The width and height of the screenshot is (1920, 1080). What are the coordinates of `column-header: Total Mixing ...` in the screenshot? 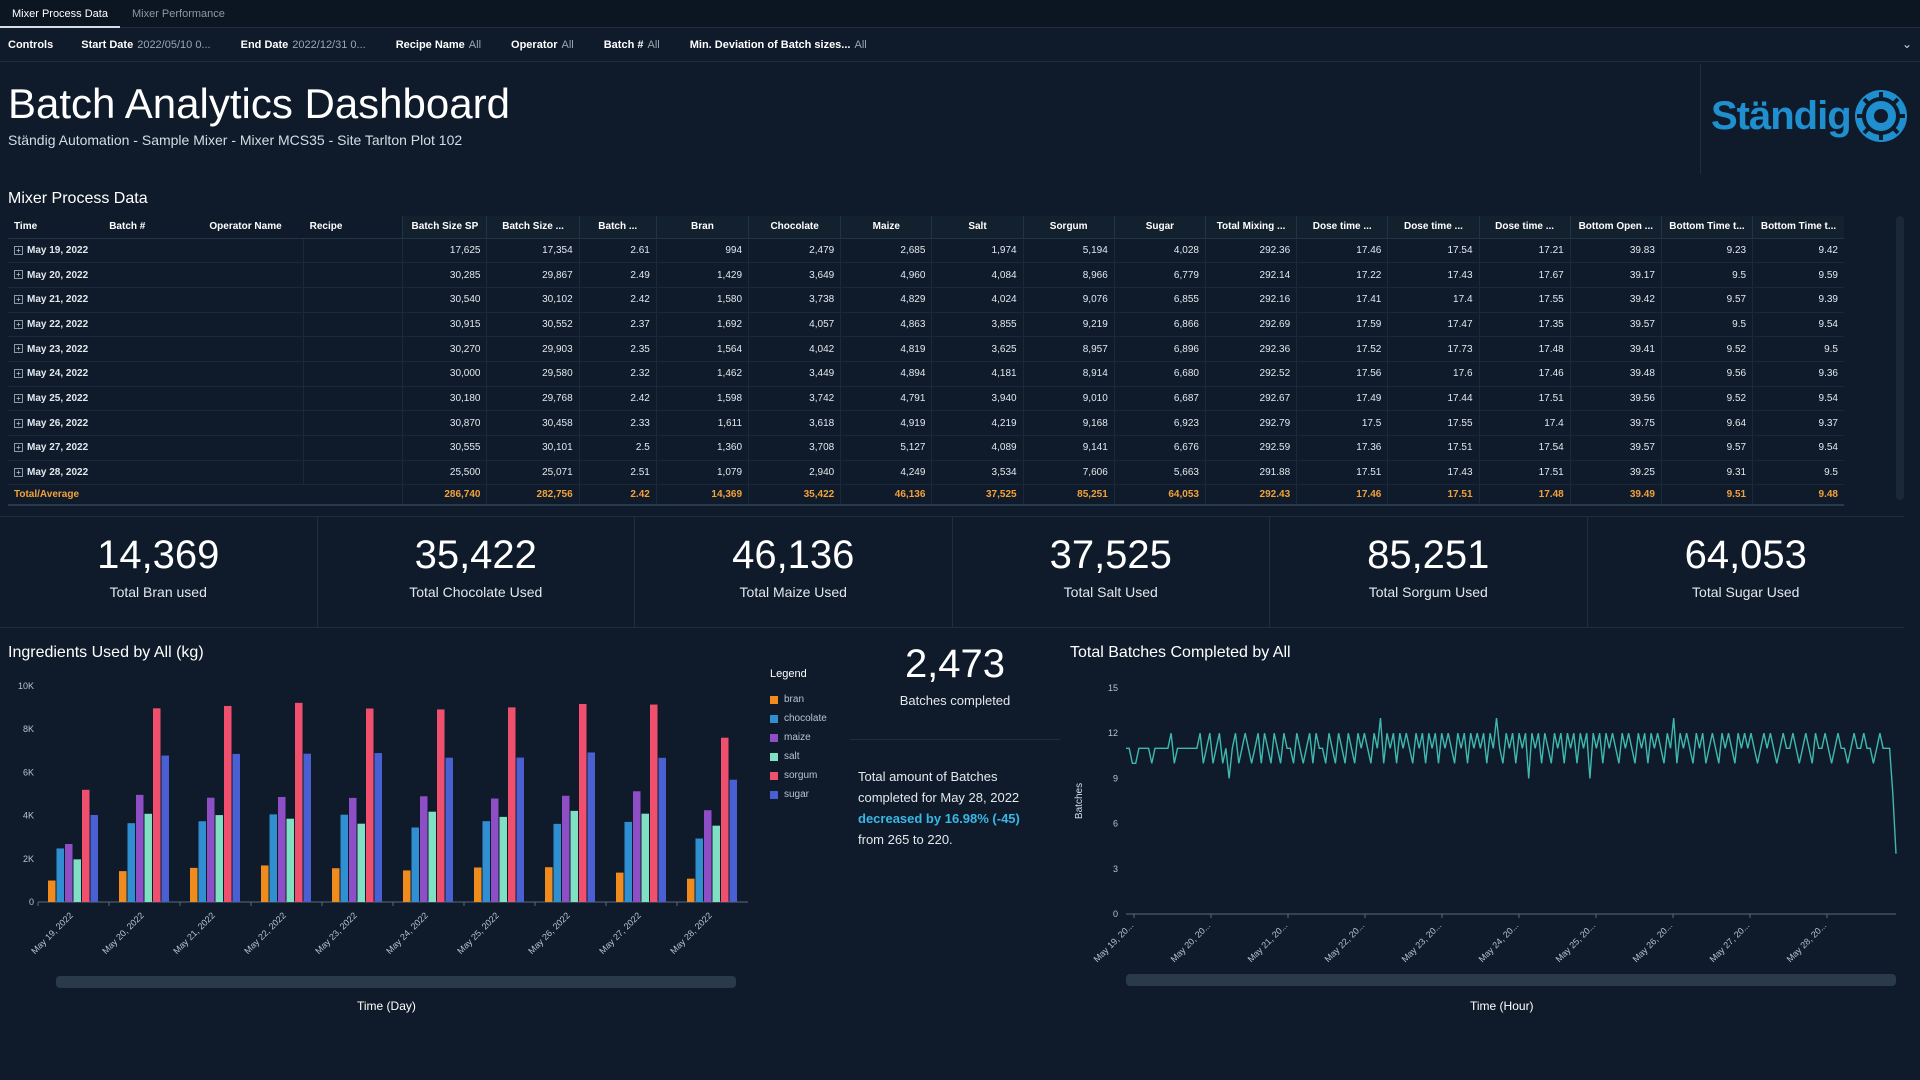 It's located at (1250, 227).